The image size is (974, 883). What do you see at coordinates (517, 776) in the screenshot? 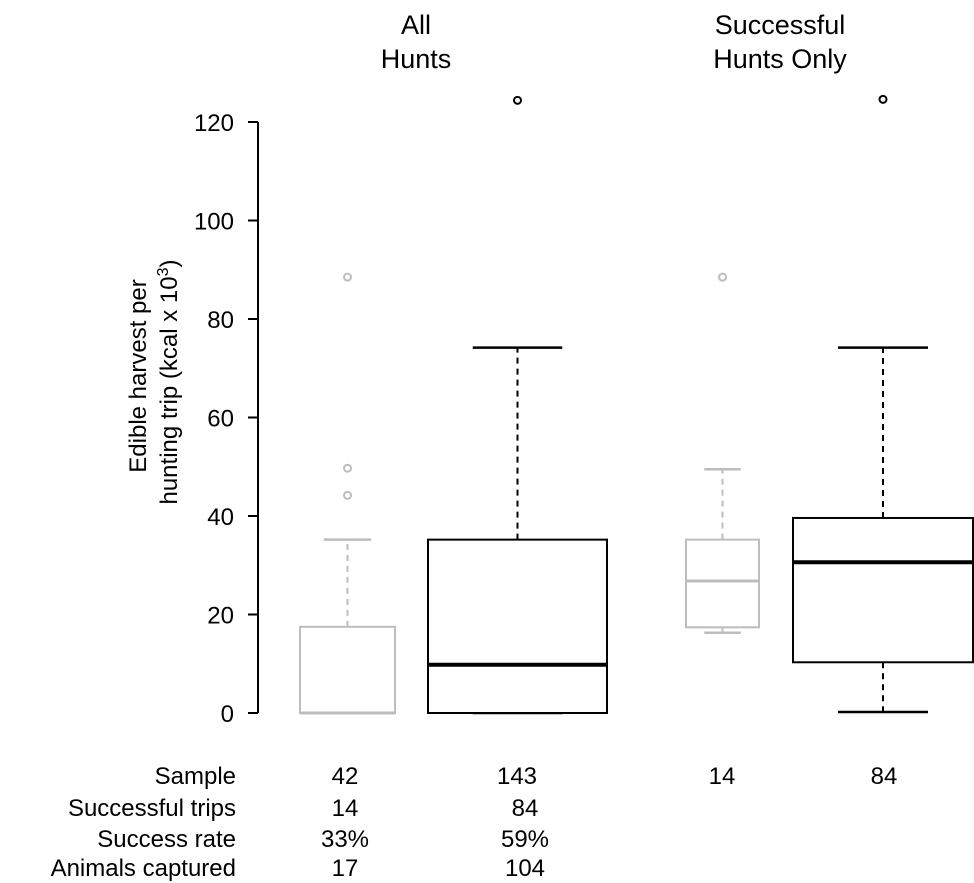
I see `stats-cell: 143` at bounding box center [517, 776].